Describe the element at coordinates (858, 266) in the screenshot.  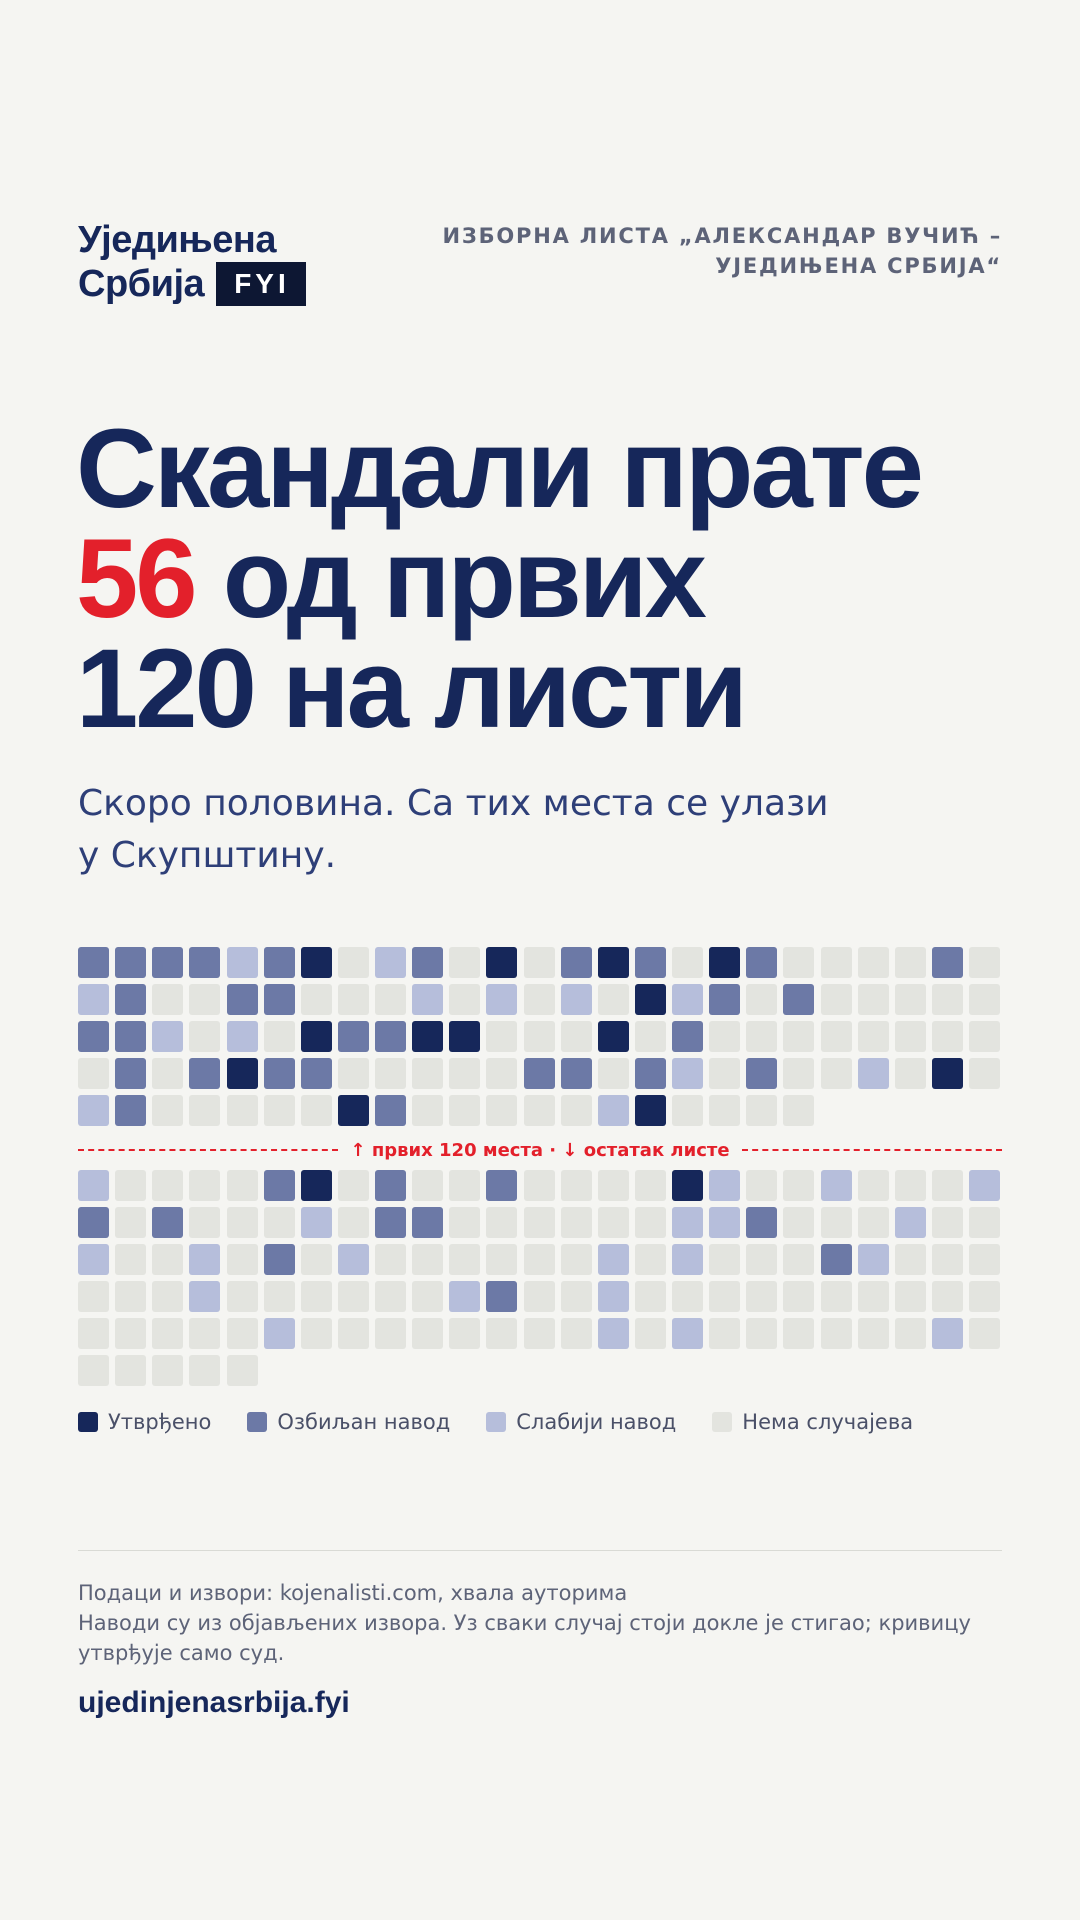
I see `list-name-line-2: УЈЕДИЊЕНА СРБИЈА“` at that location.